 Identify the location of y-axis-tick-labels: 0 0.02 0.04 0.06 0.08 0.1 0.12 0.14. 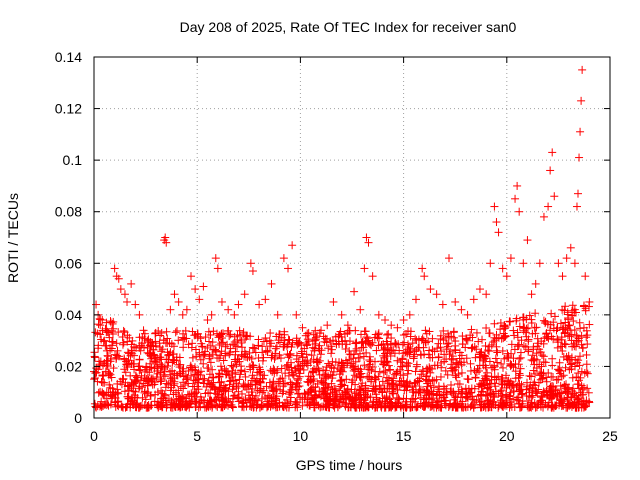
(68, 237).